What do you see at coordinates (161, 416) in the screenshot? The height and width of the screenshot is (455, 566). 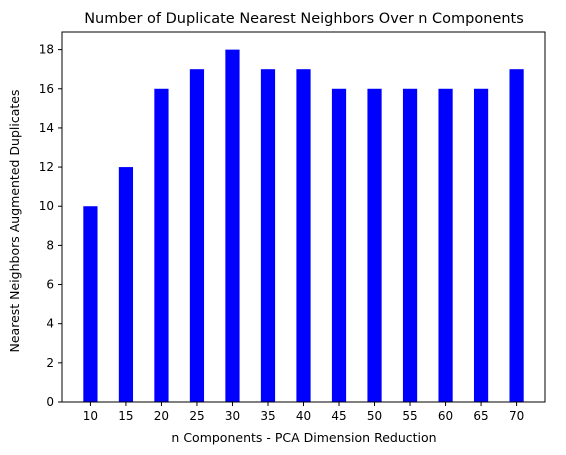 I see `x-tick-label: 20` at bounding box center [161, 416].